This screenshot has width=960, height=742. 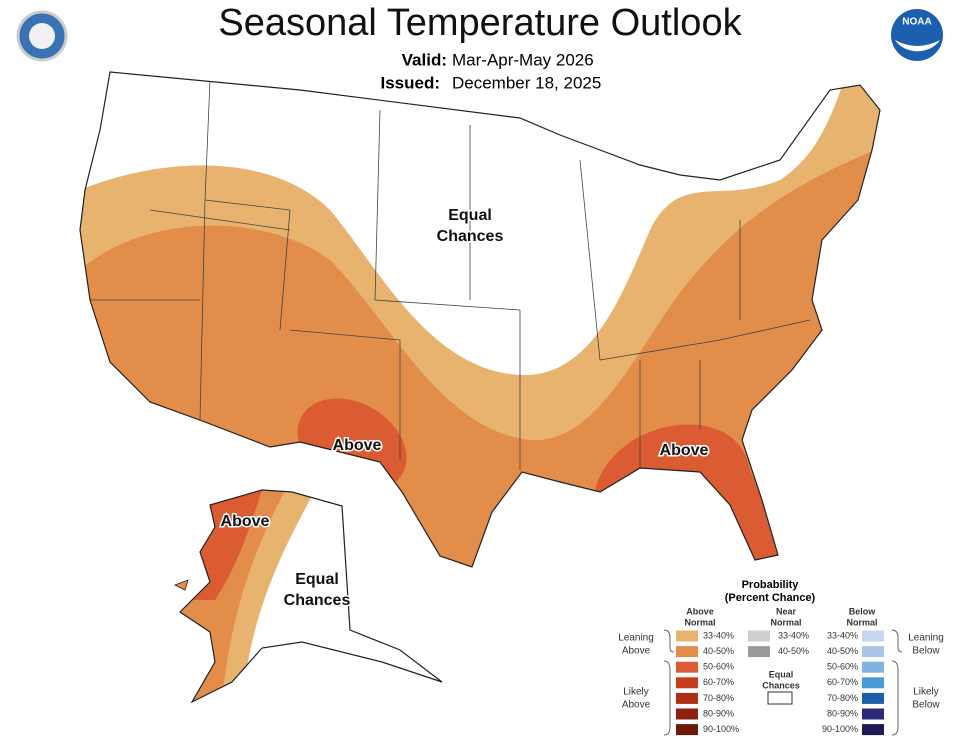 I want to click on valid: Mar-Apr-May 2026, so click(x=523, y=59).